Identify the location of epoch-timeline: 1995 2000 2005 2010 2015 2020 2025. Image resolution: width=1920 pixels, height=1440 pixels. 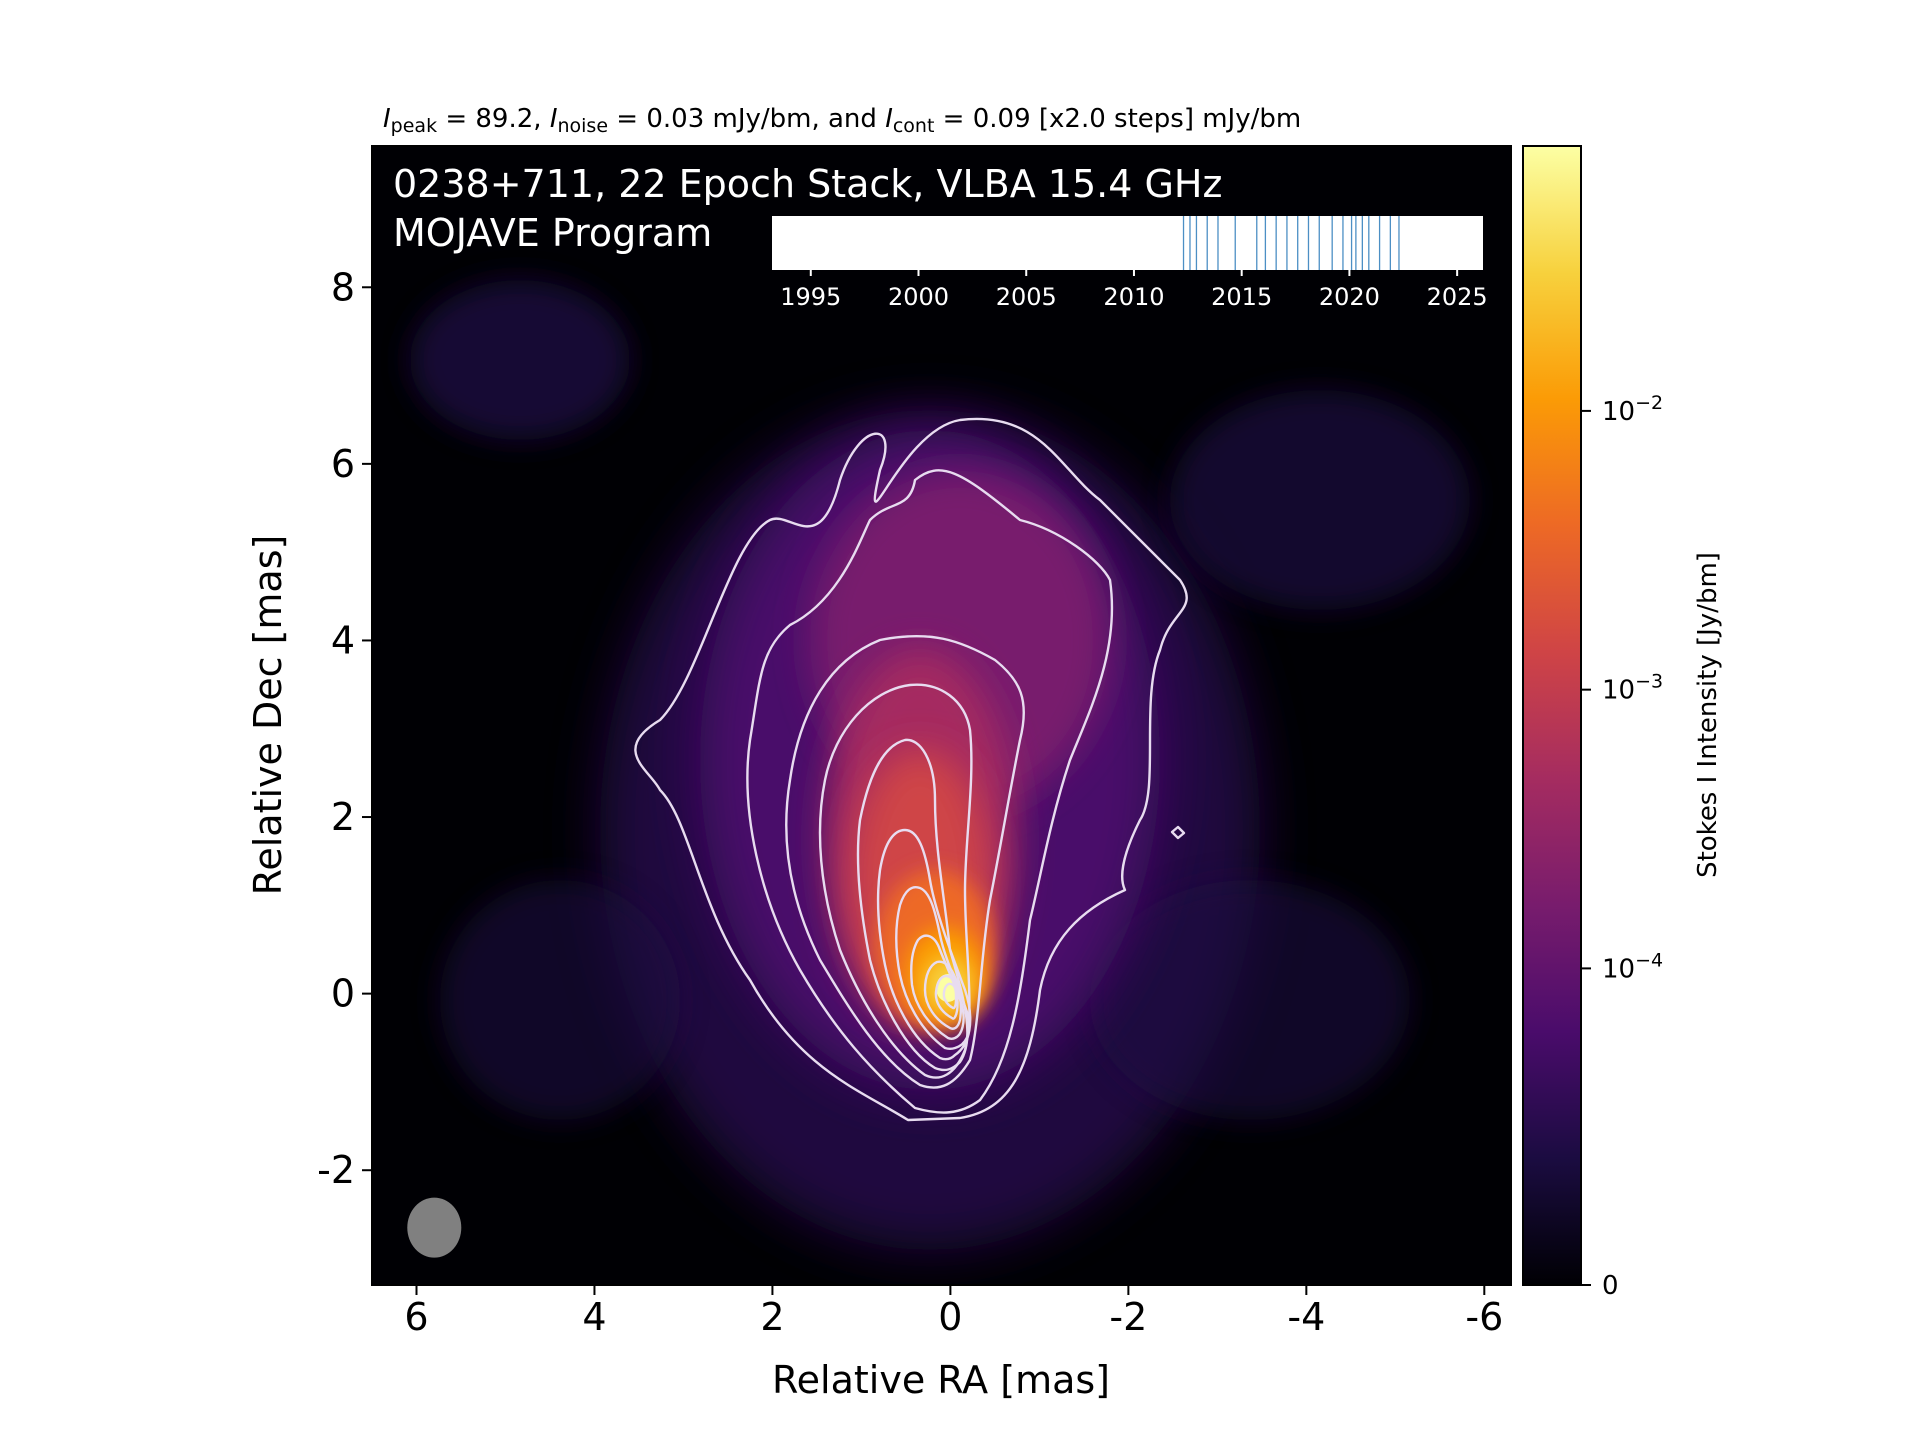
(1130, 263).